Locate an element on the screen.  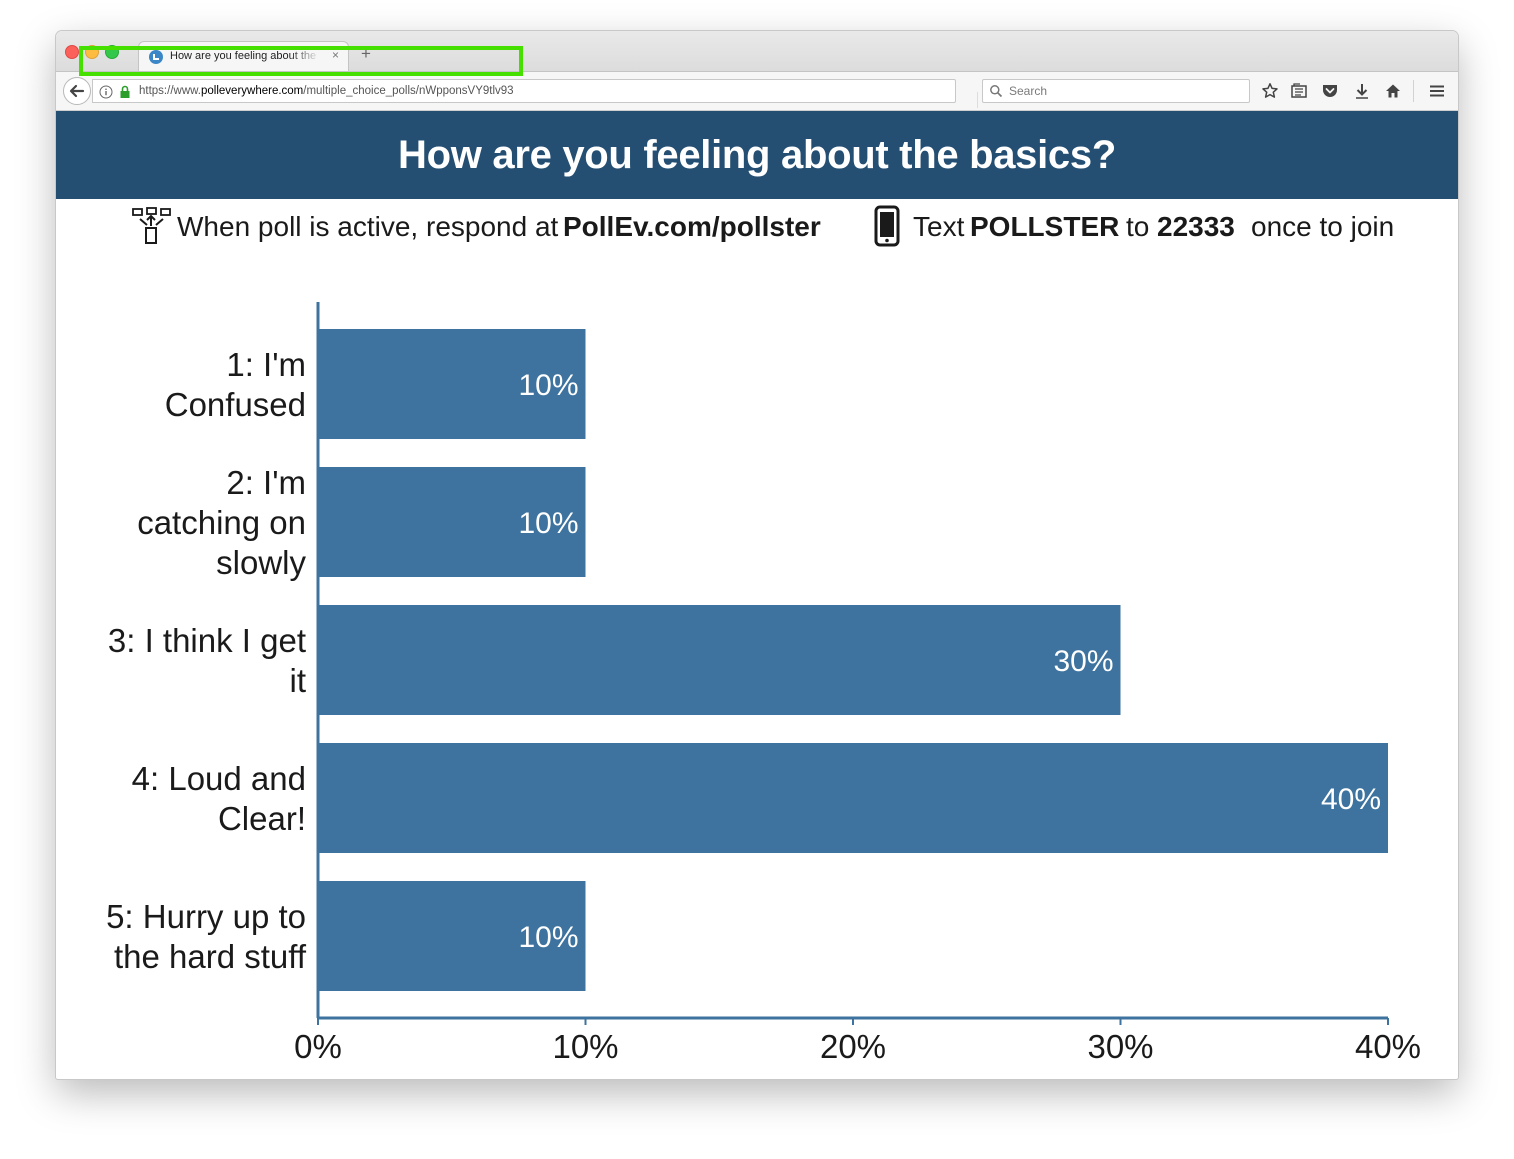
browser-tab: How are you feeling about the basics? × is located at coordinates (243, 56).